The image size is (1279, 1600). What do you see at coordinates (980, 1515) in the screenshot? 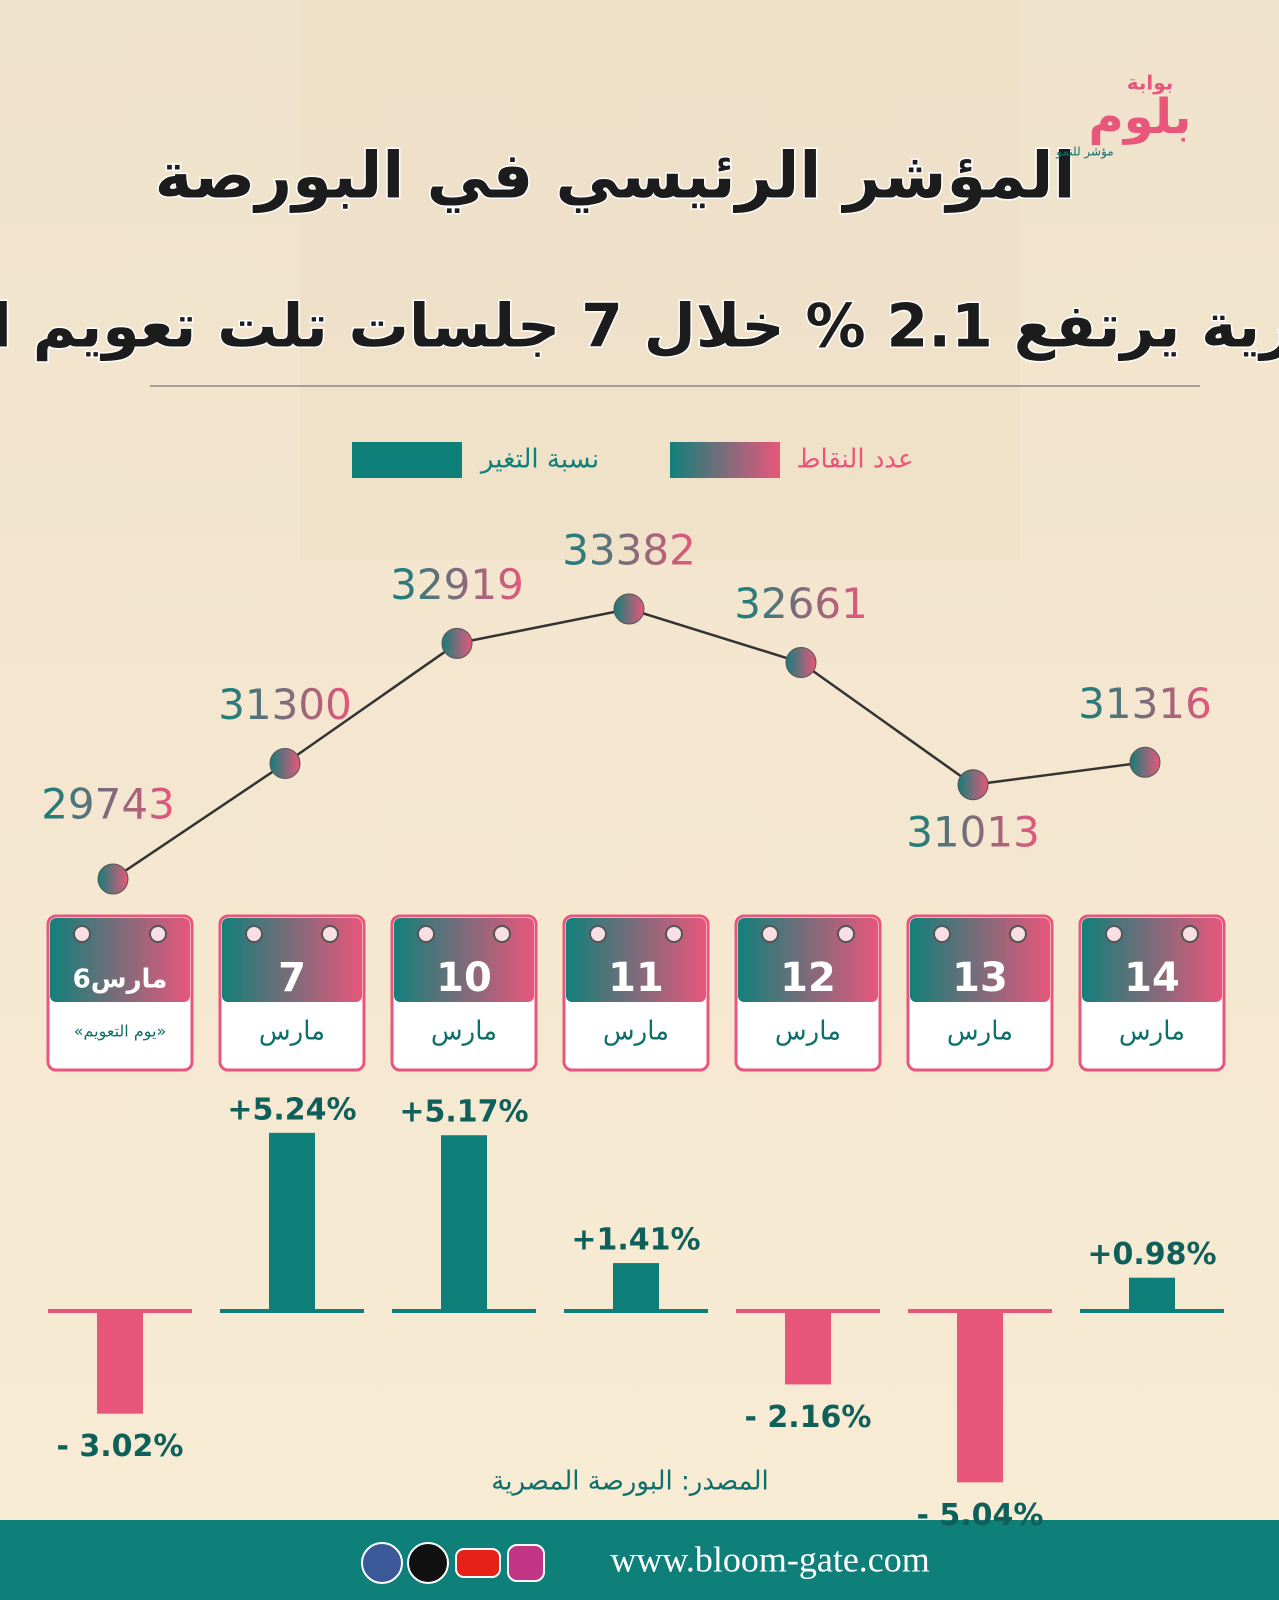
I see `change-label: - 5.04%` at bounding box center [980, 1515].